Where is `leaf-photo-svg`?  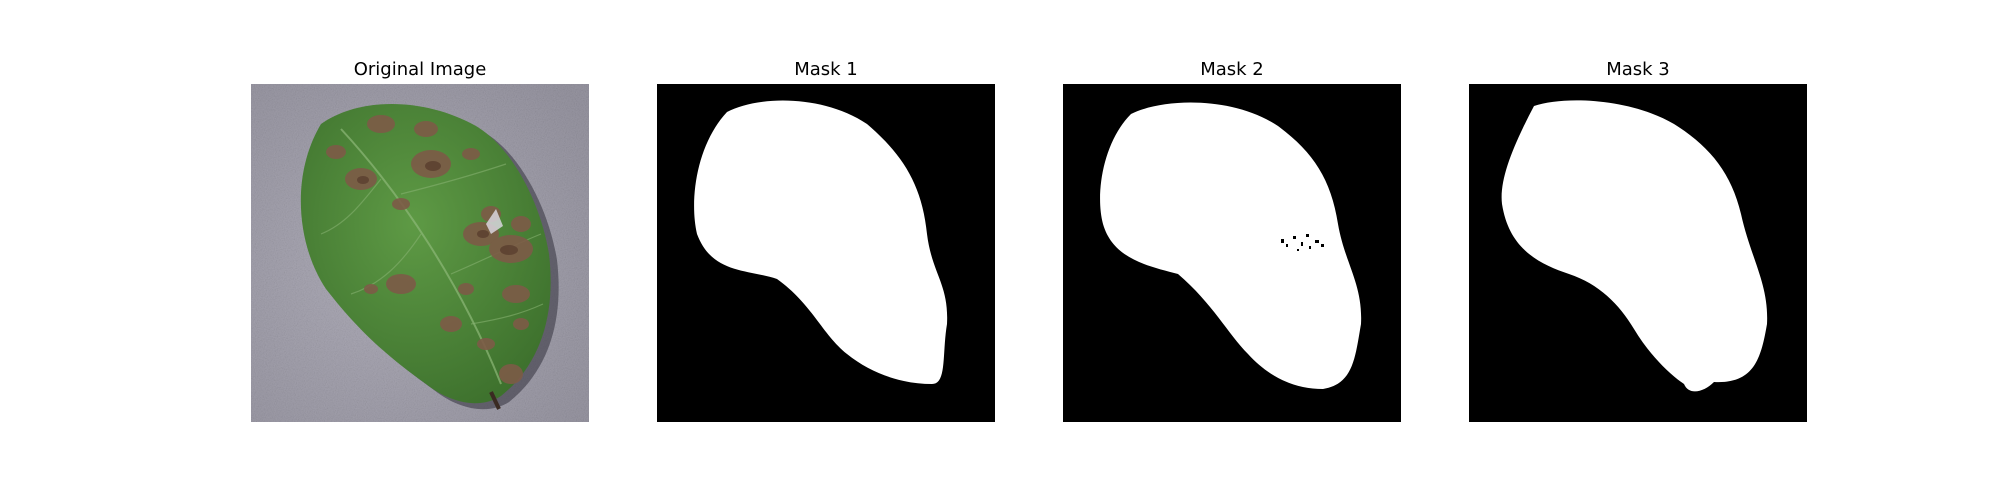 leaf-photo-svg is located at coordinates (420, 253).